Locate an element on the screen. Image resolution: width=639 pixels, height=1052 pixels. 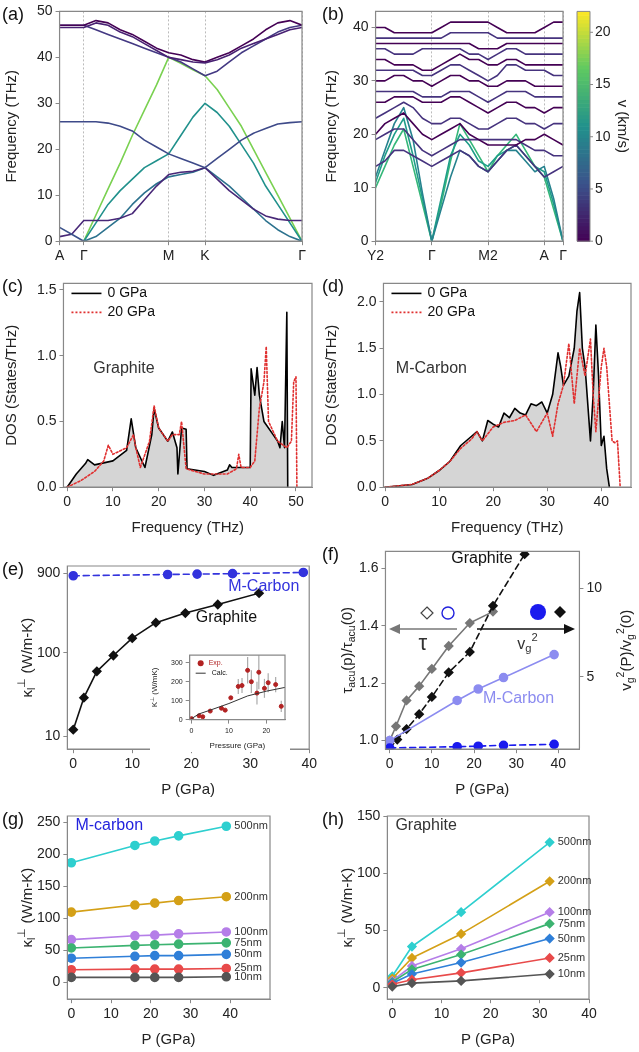
y-tick-label: 1.6 is located at coordinates (368, 567).